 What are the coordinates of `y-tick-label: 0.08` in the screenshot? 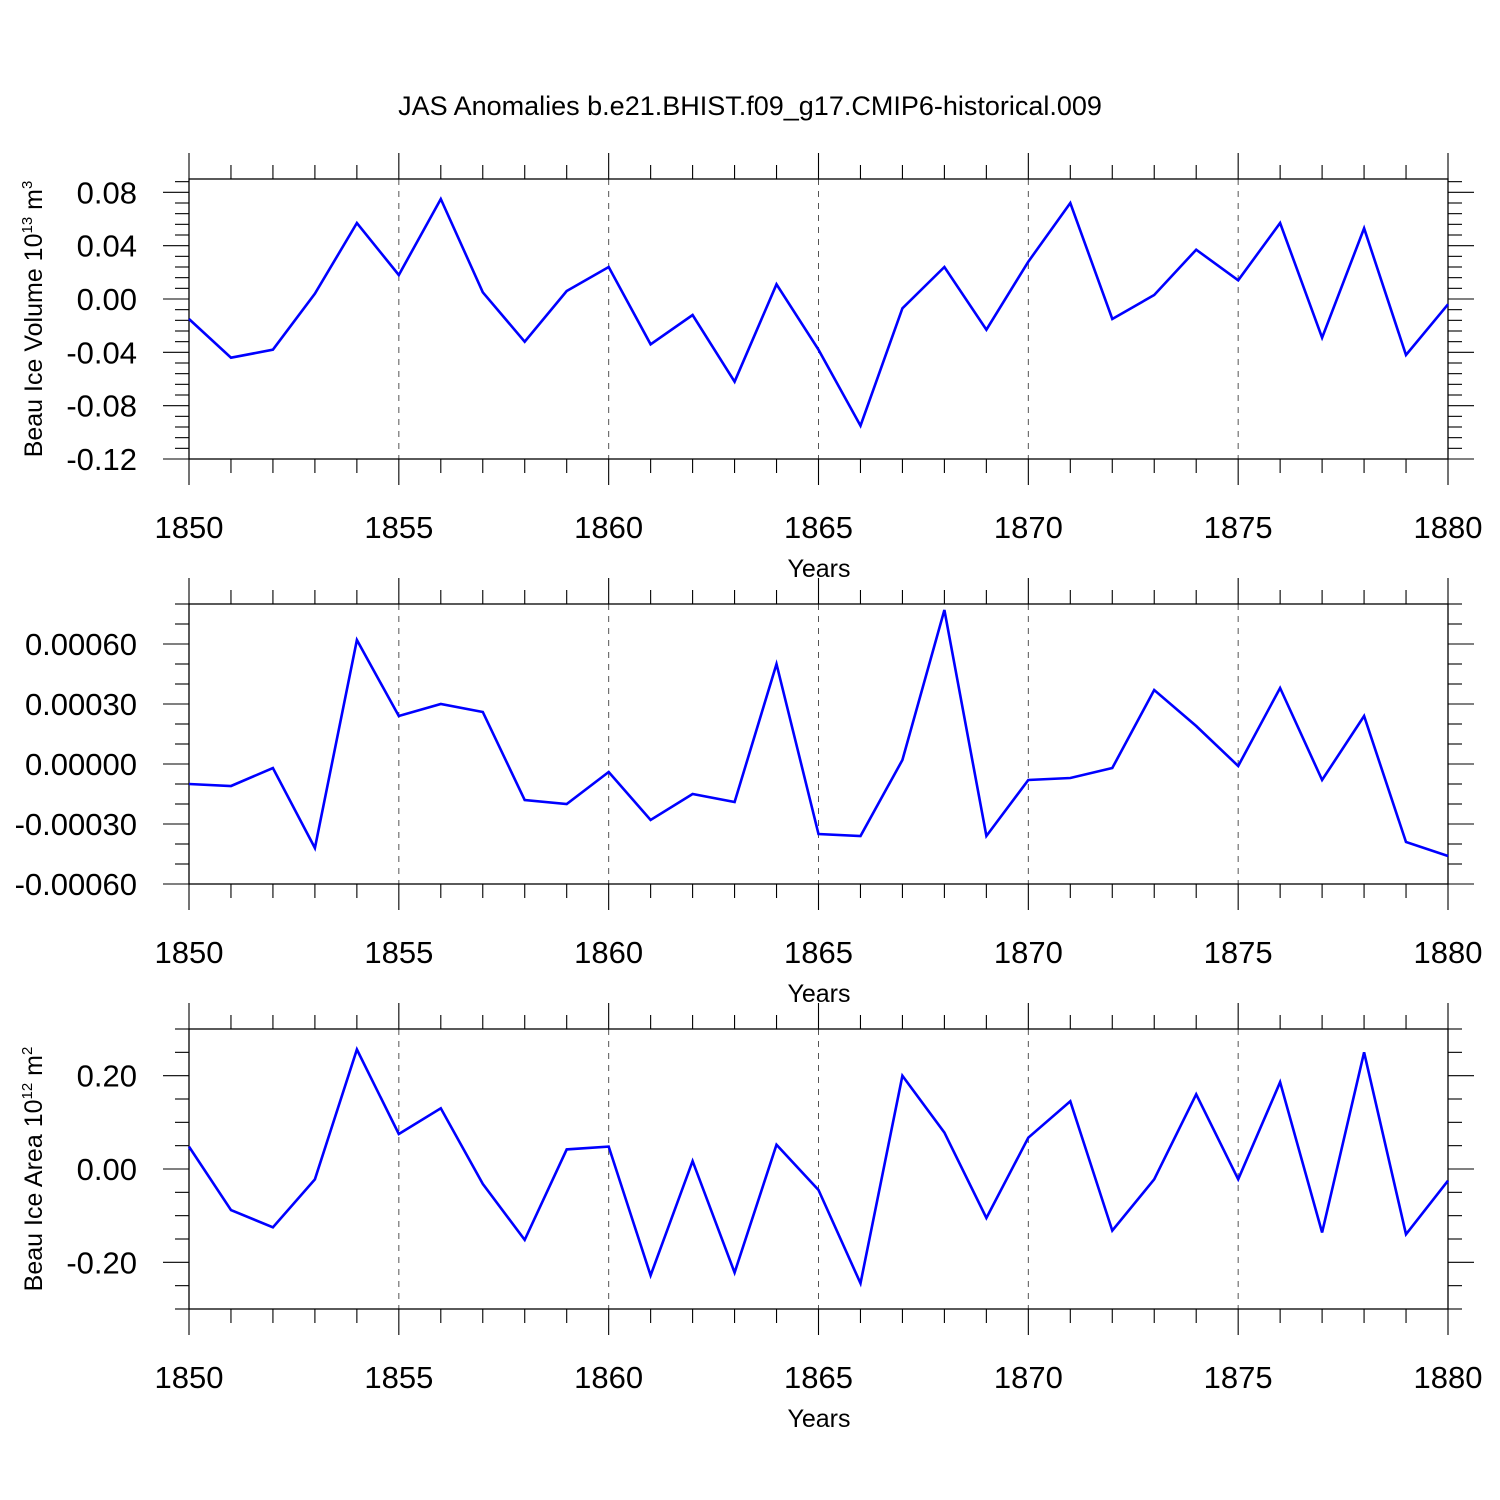 It's located at (107, 192).